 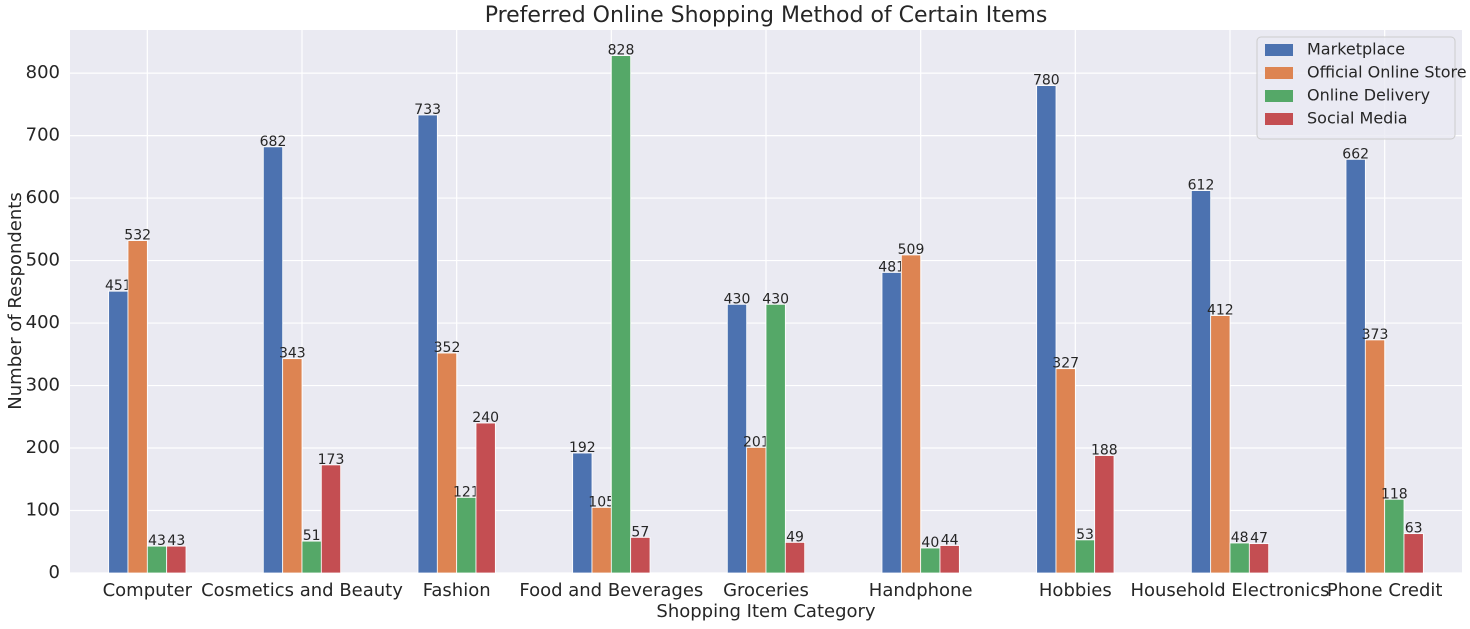 What do you see at coordinates (447, 348) in the screenshot?
I see `value-label: 352` at bounding box center [447, 348].